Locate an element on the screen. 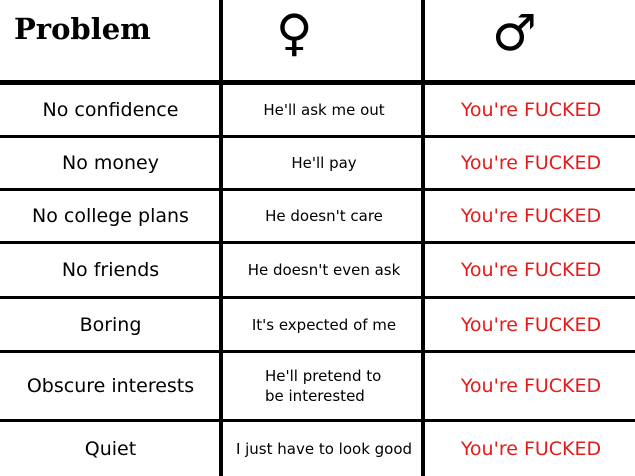 This screenshot has width=635, height=476. female-cell: It's expected of me is located at coordinates (324, 324).